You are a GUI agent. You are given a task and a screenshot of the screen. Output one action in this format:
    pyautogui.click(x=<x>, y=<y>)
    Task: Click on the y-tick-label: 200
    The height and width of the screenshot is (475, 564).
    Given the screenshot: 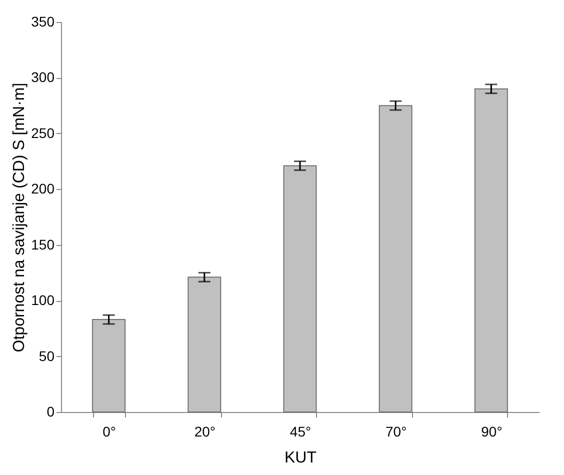 What is the action you would take?
    pyautogui.click(x=43, y=188)
    